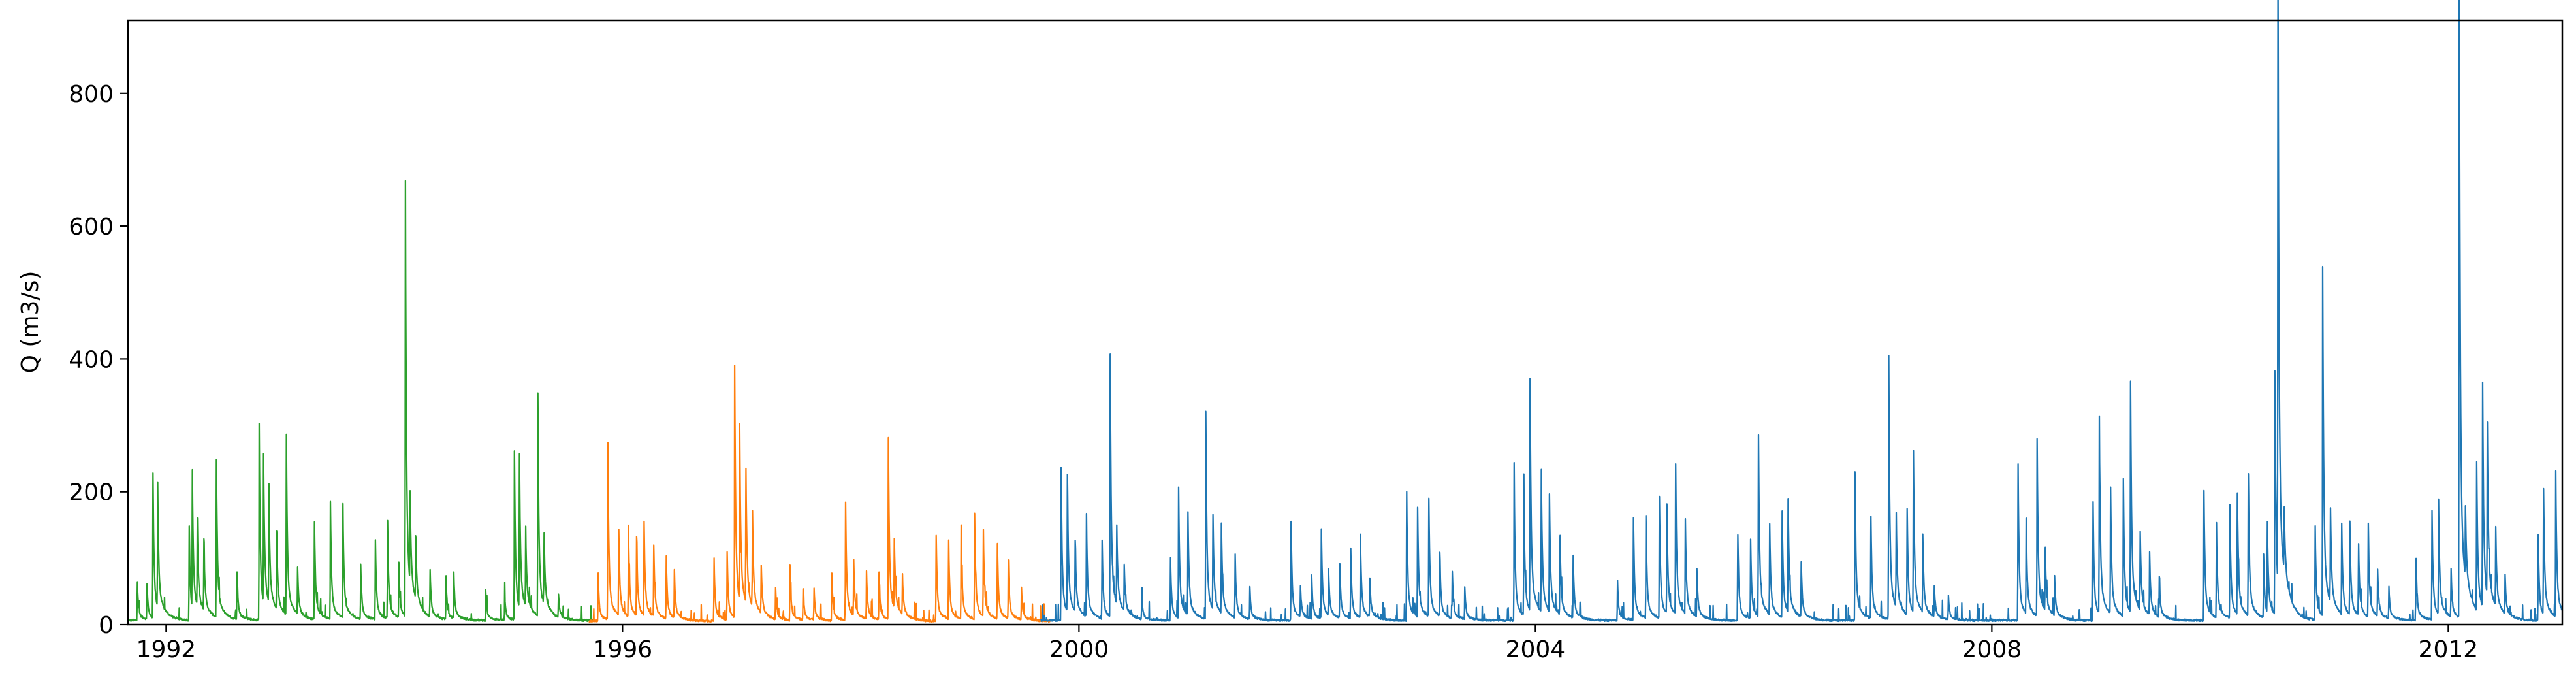 The image size is (2576, 688). What do you see at coordinates (92, 94) in the screenshot?
I see `y-tick-label: 800` at bounding box center [92, 94].